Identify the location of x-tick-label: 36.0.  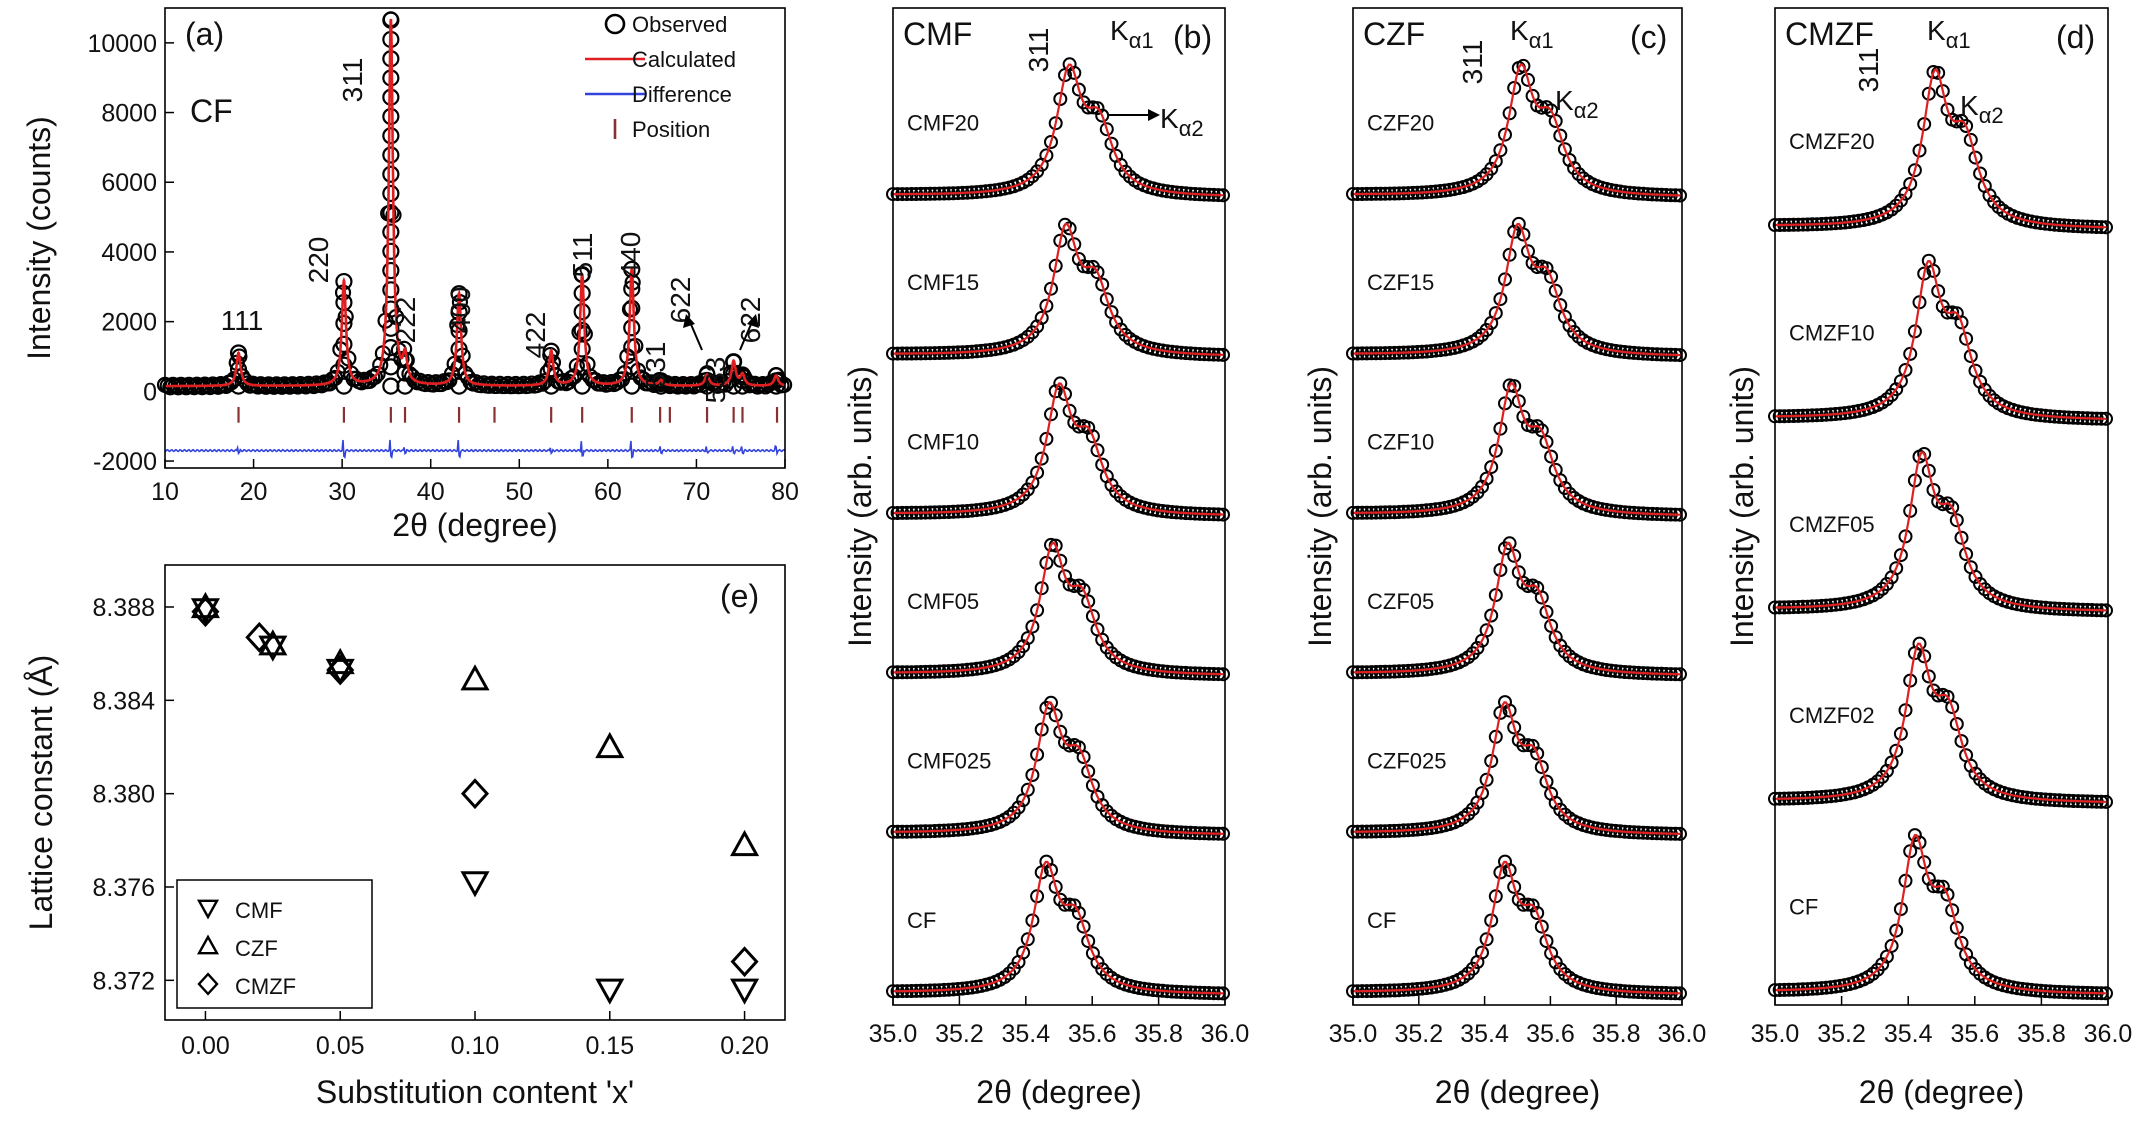
(1225, 1034).